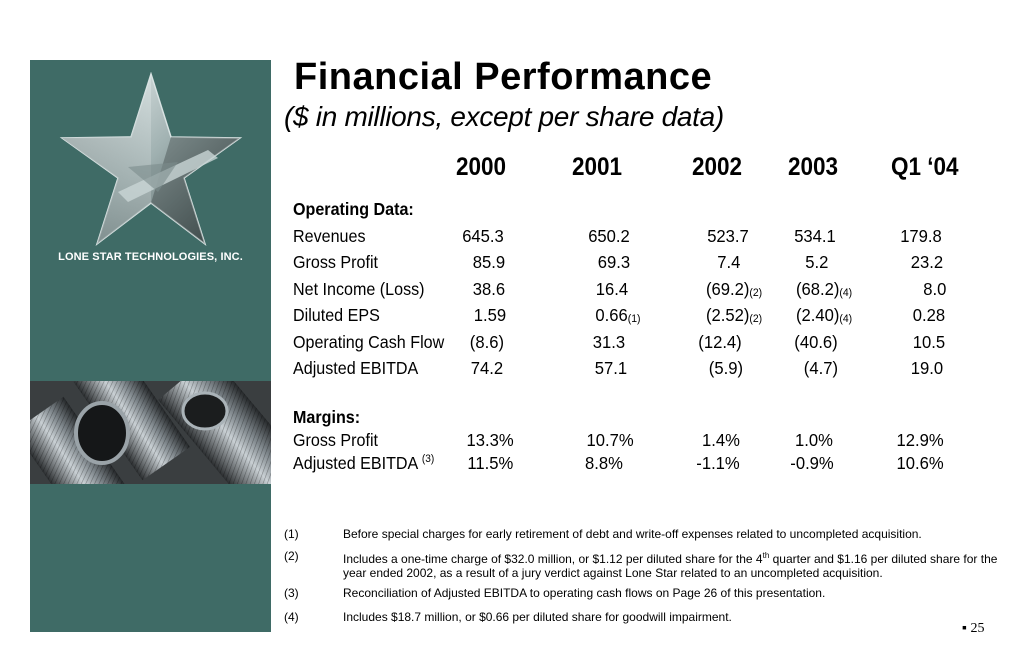  I want to click on row-label-net-income: Net Income (Loss), so click(359, 289).